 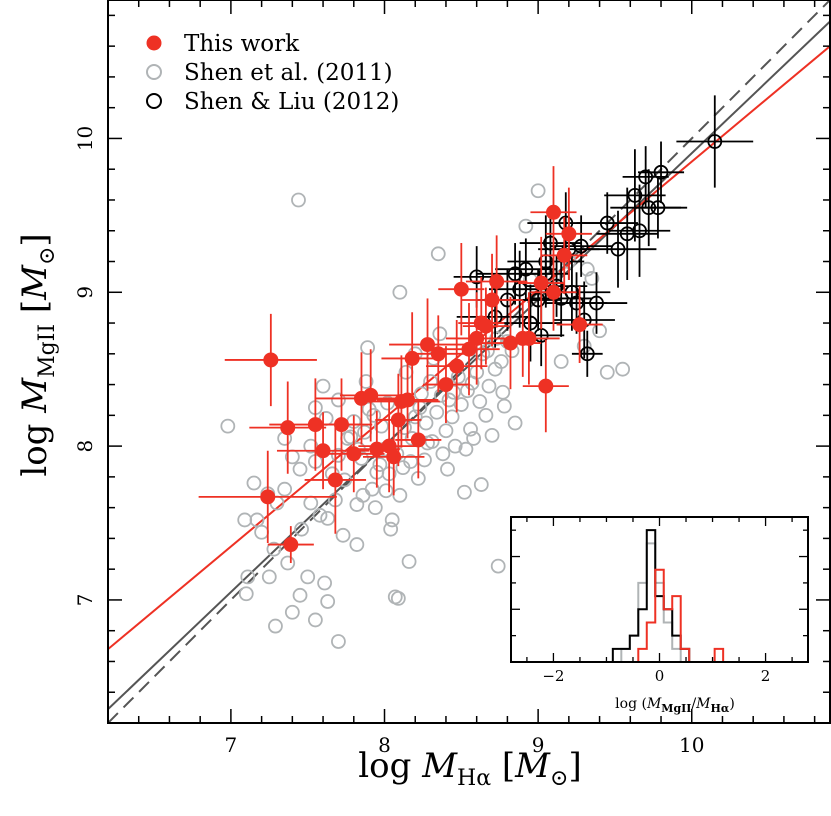 I want to click on x-axis-label: log MHα [M⊙], so click(x=469, y=768).